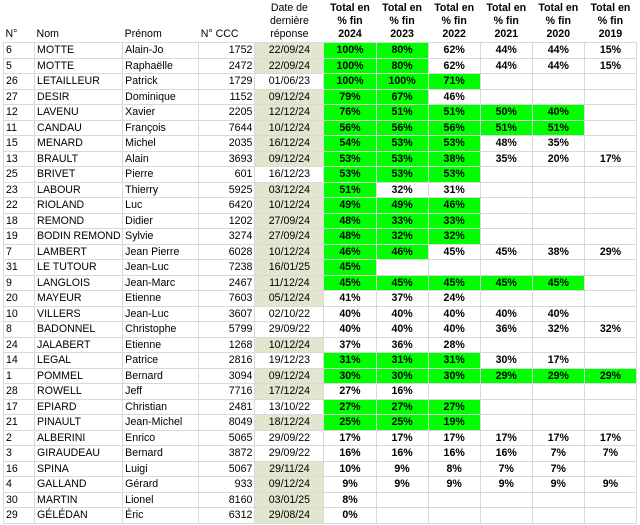 The image size is (640, 525). What do you see at coordinates (506, 50) in the screenshot?
I see `cell-pct-2021: 44%` at bounding box center [506, 50].